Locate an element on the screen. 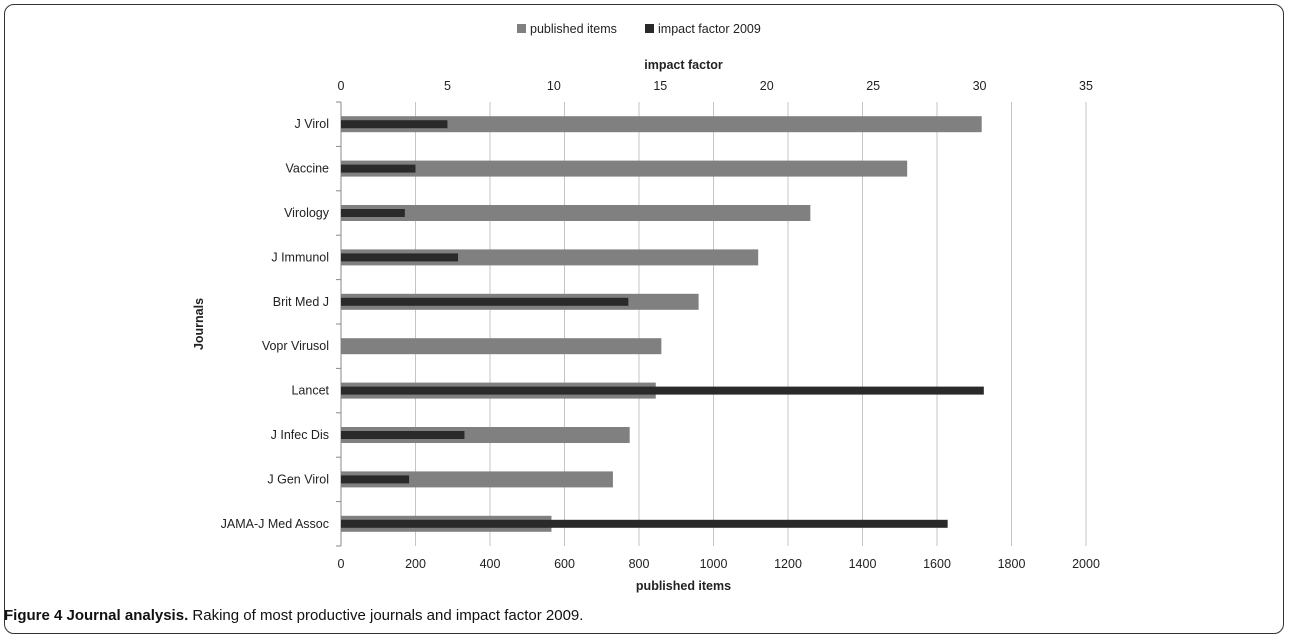  y-axis-title: Journals is located at coordinates (199, 324).